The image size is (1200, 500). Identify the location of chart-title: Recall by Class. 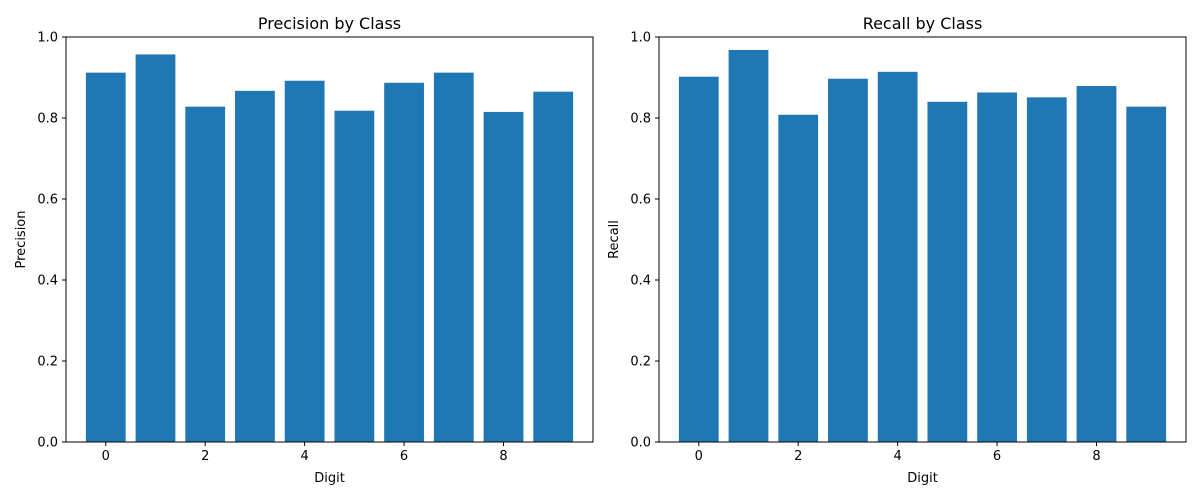
(923, 23).